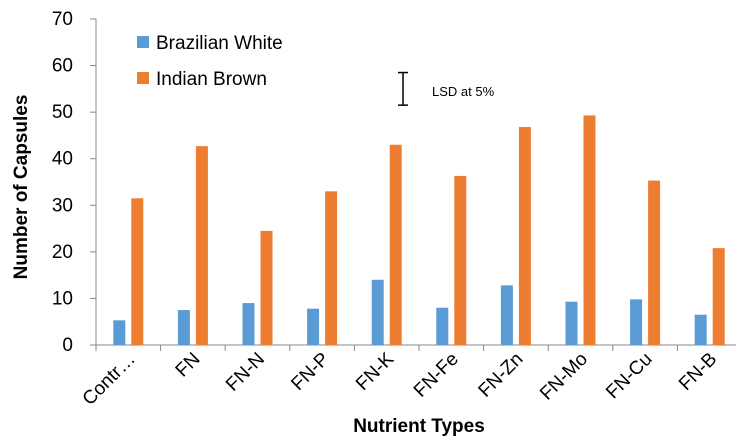 The width and height of the screenshot is (736, 441). Describe the element at coordinates (629, 376) in the screenshot. I see `x-tick-label: FN-Cu` at that location.